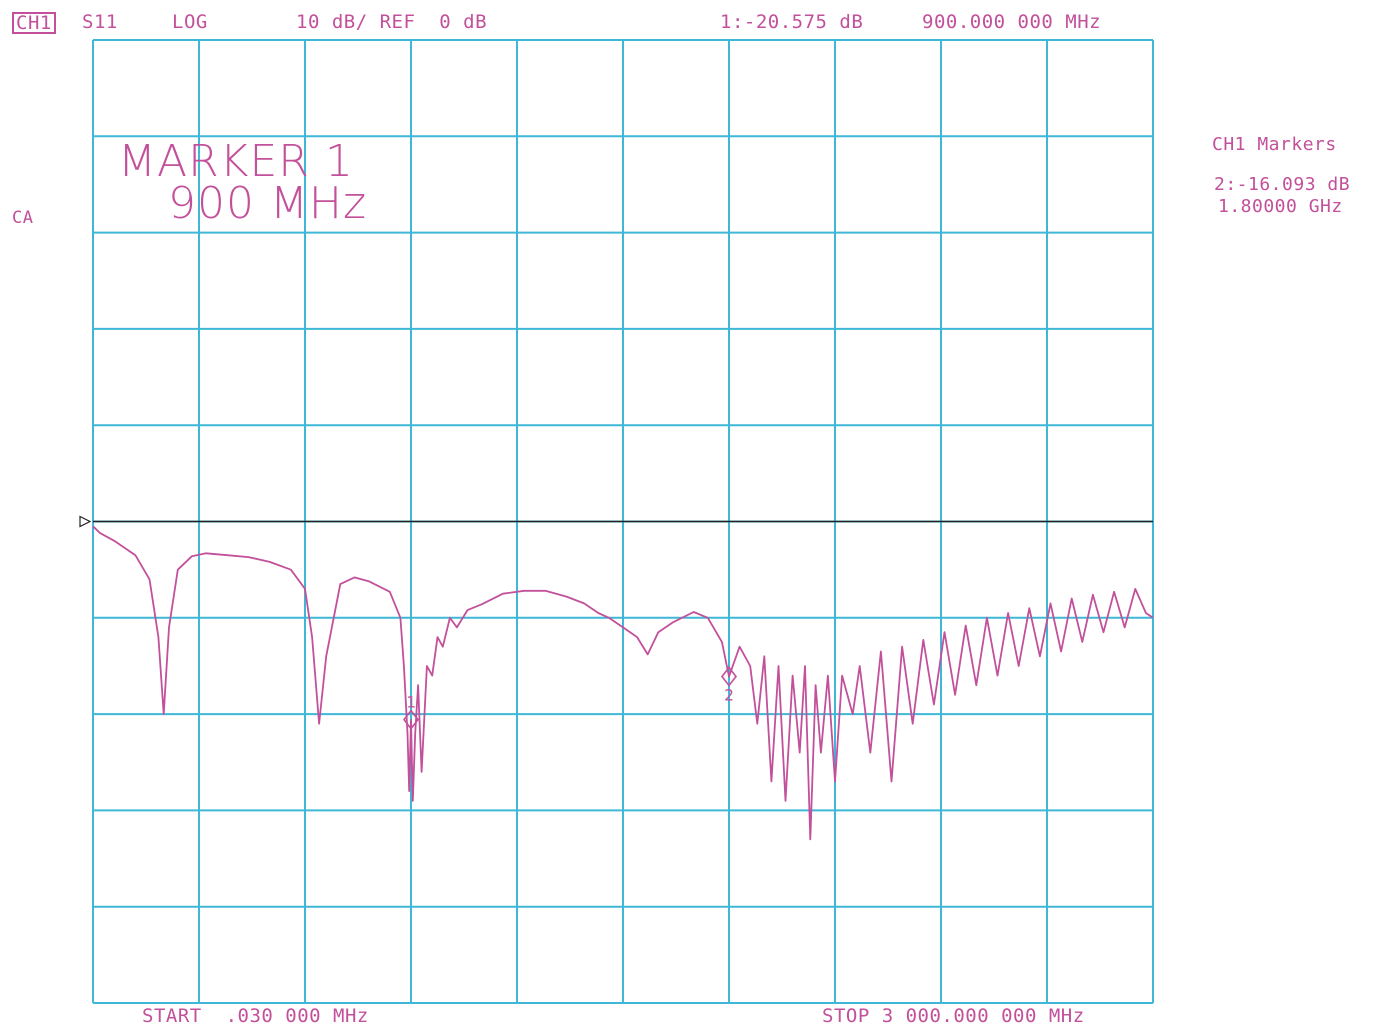  I want to click on parameter-label: S11, so click(100, 22).